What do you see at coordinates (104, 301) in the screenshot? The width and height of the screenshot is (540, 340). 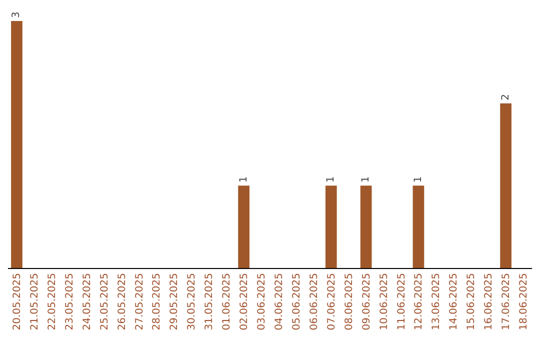 I see `x-tick-label: 25.05.2025` at bounding box center [104, 301].